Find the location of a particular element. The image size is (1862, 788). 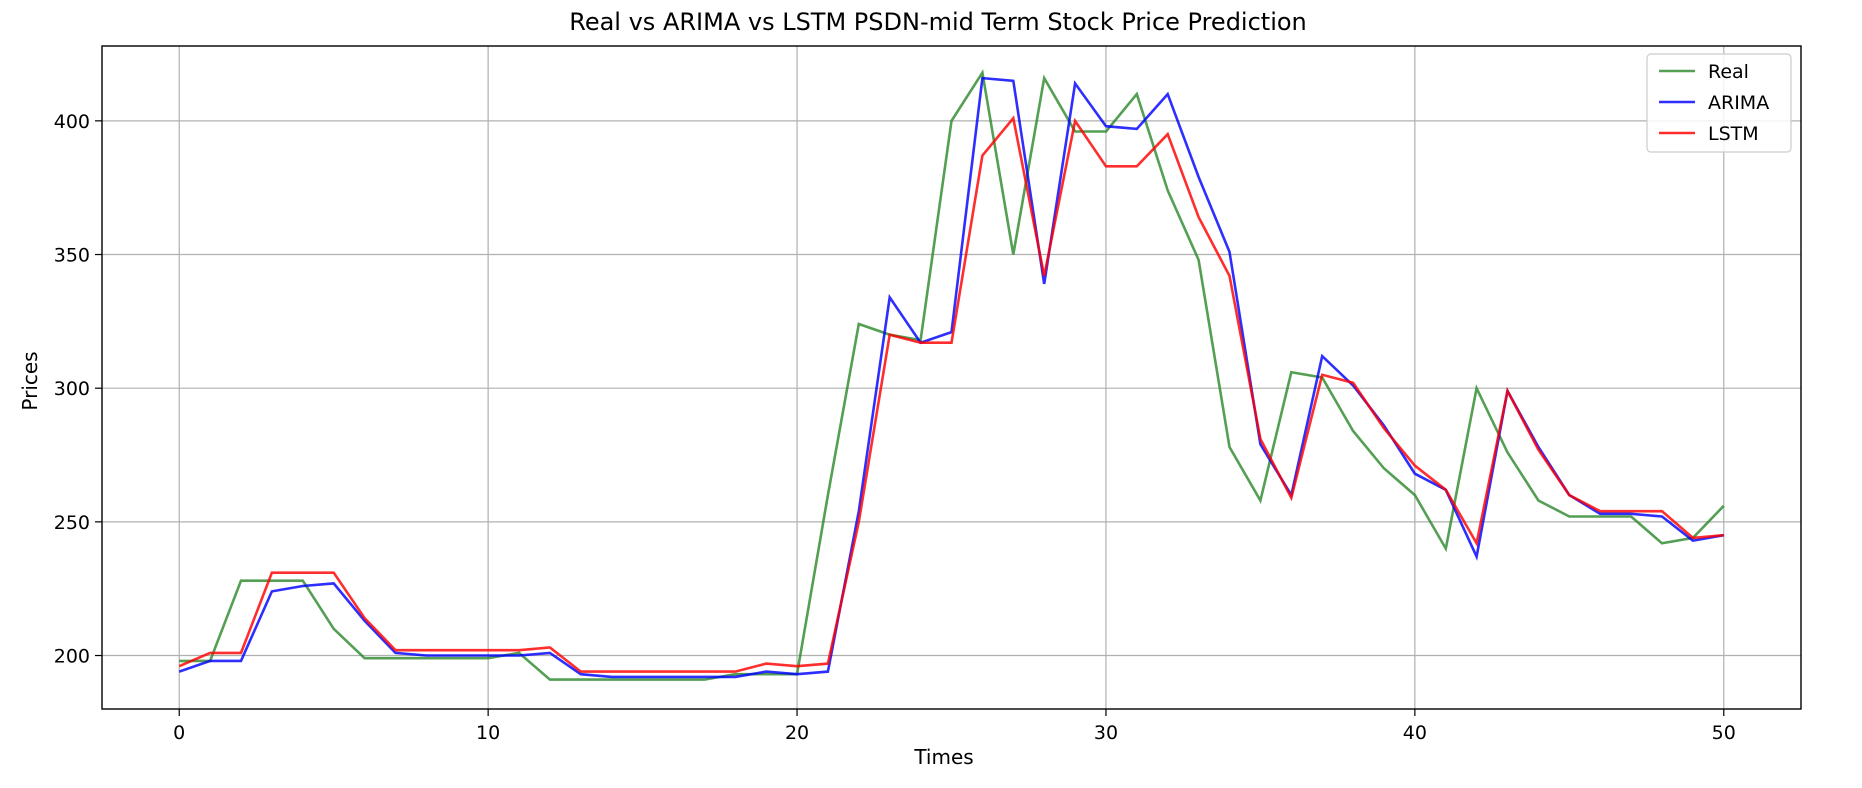

y-axis-ticks: 200 250 300 350 400 is located at coordinates (78, 389).